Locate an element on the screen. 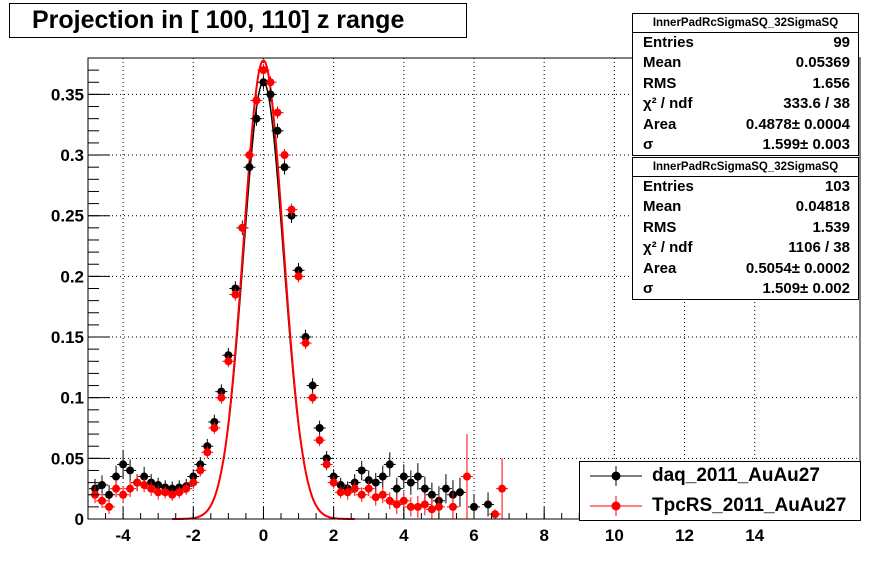 This screenshot has width=878, height=578. y-tick-label: 0.35 is located at coordinates (67, 94).